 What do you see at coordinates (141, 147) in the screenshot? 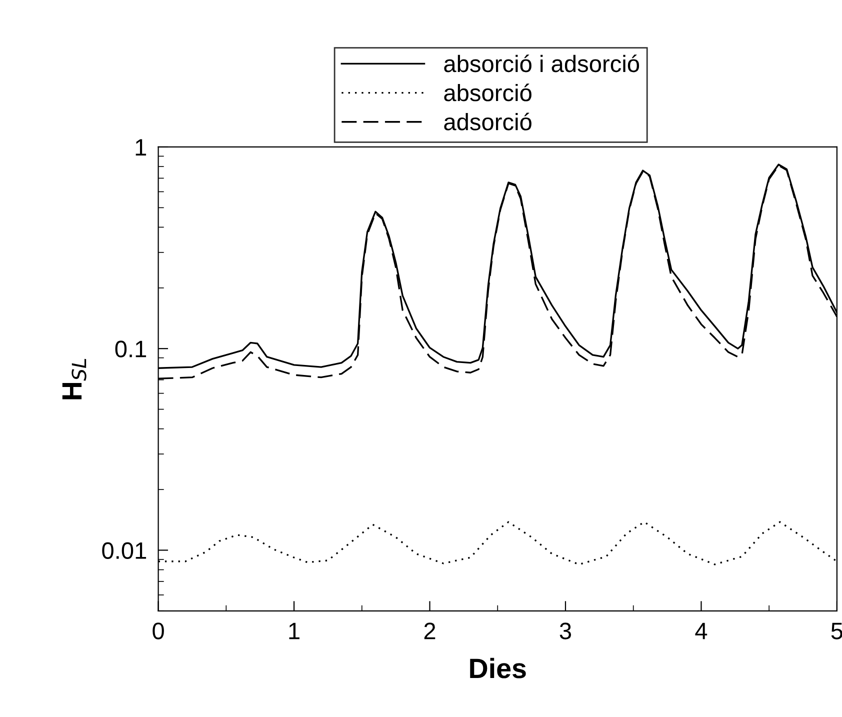
I see `y-tick-label: 1` at bounding box center [141, 147].